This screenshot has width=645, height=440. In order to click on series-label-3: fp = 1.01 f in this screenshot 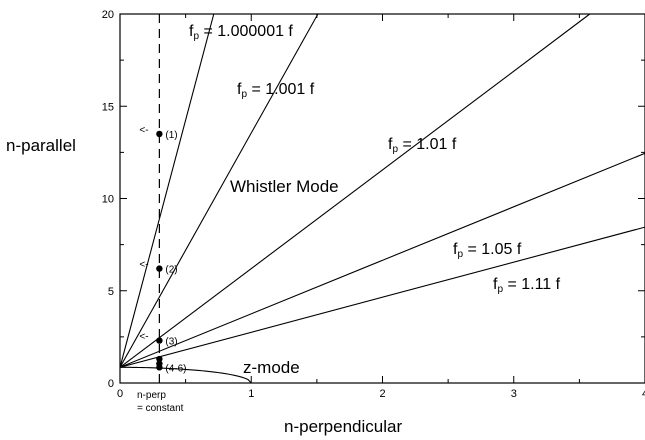, I will do `click(422, 145)`.